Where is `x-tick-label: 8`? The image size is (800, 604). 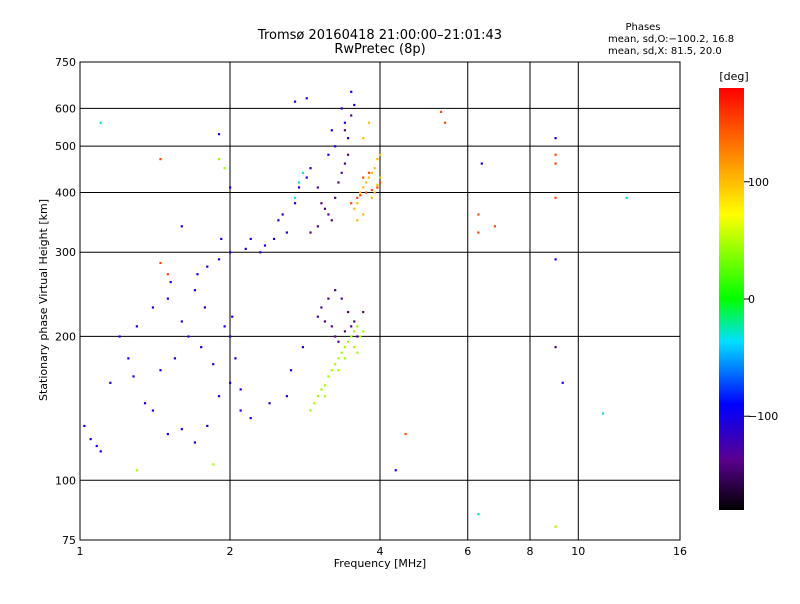 x-tick-label: 8 is located at coordinates (530, 551).